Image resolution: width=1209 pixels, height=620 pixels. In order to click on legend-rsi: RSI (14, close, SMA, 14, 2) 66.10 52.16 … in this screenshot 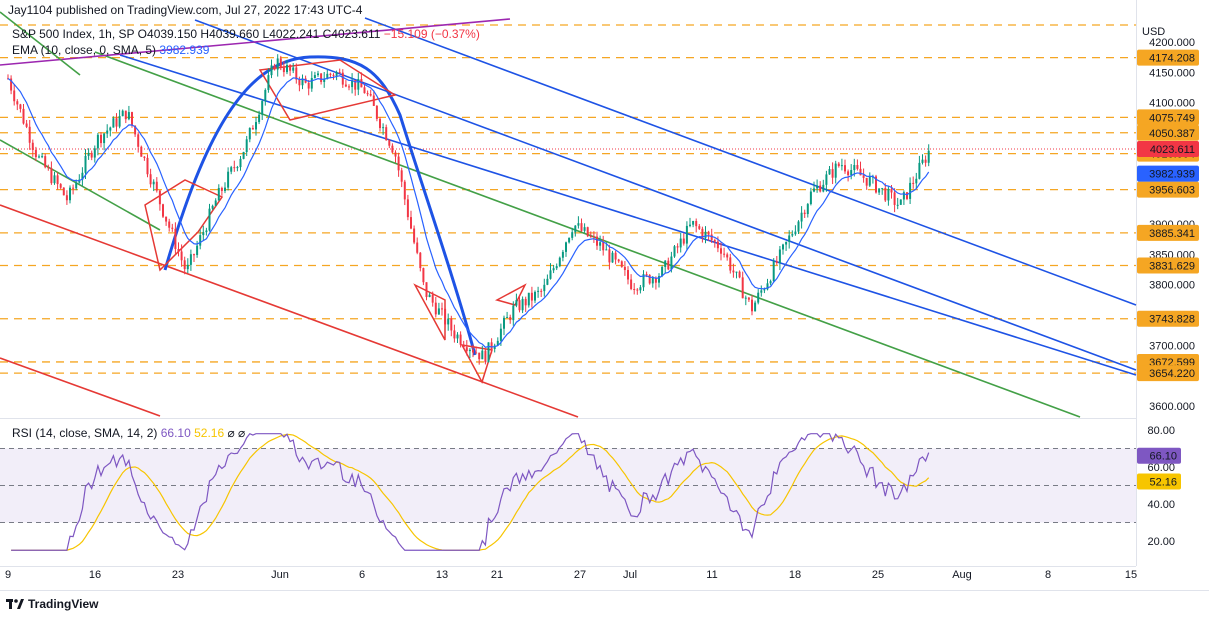, I will do `click(128, 433)`.